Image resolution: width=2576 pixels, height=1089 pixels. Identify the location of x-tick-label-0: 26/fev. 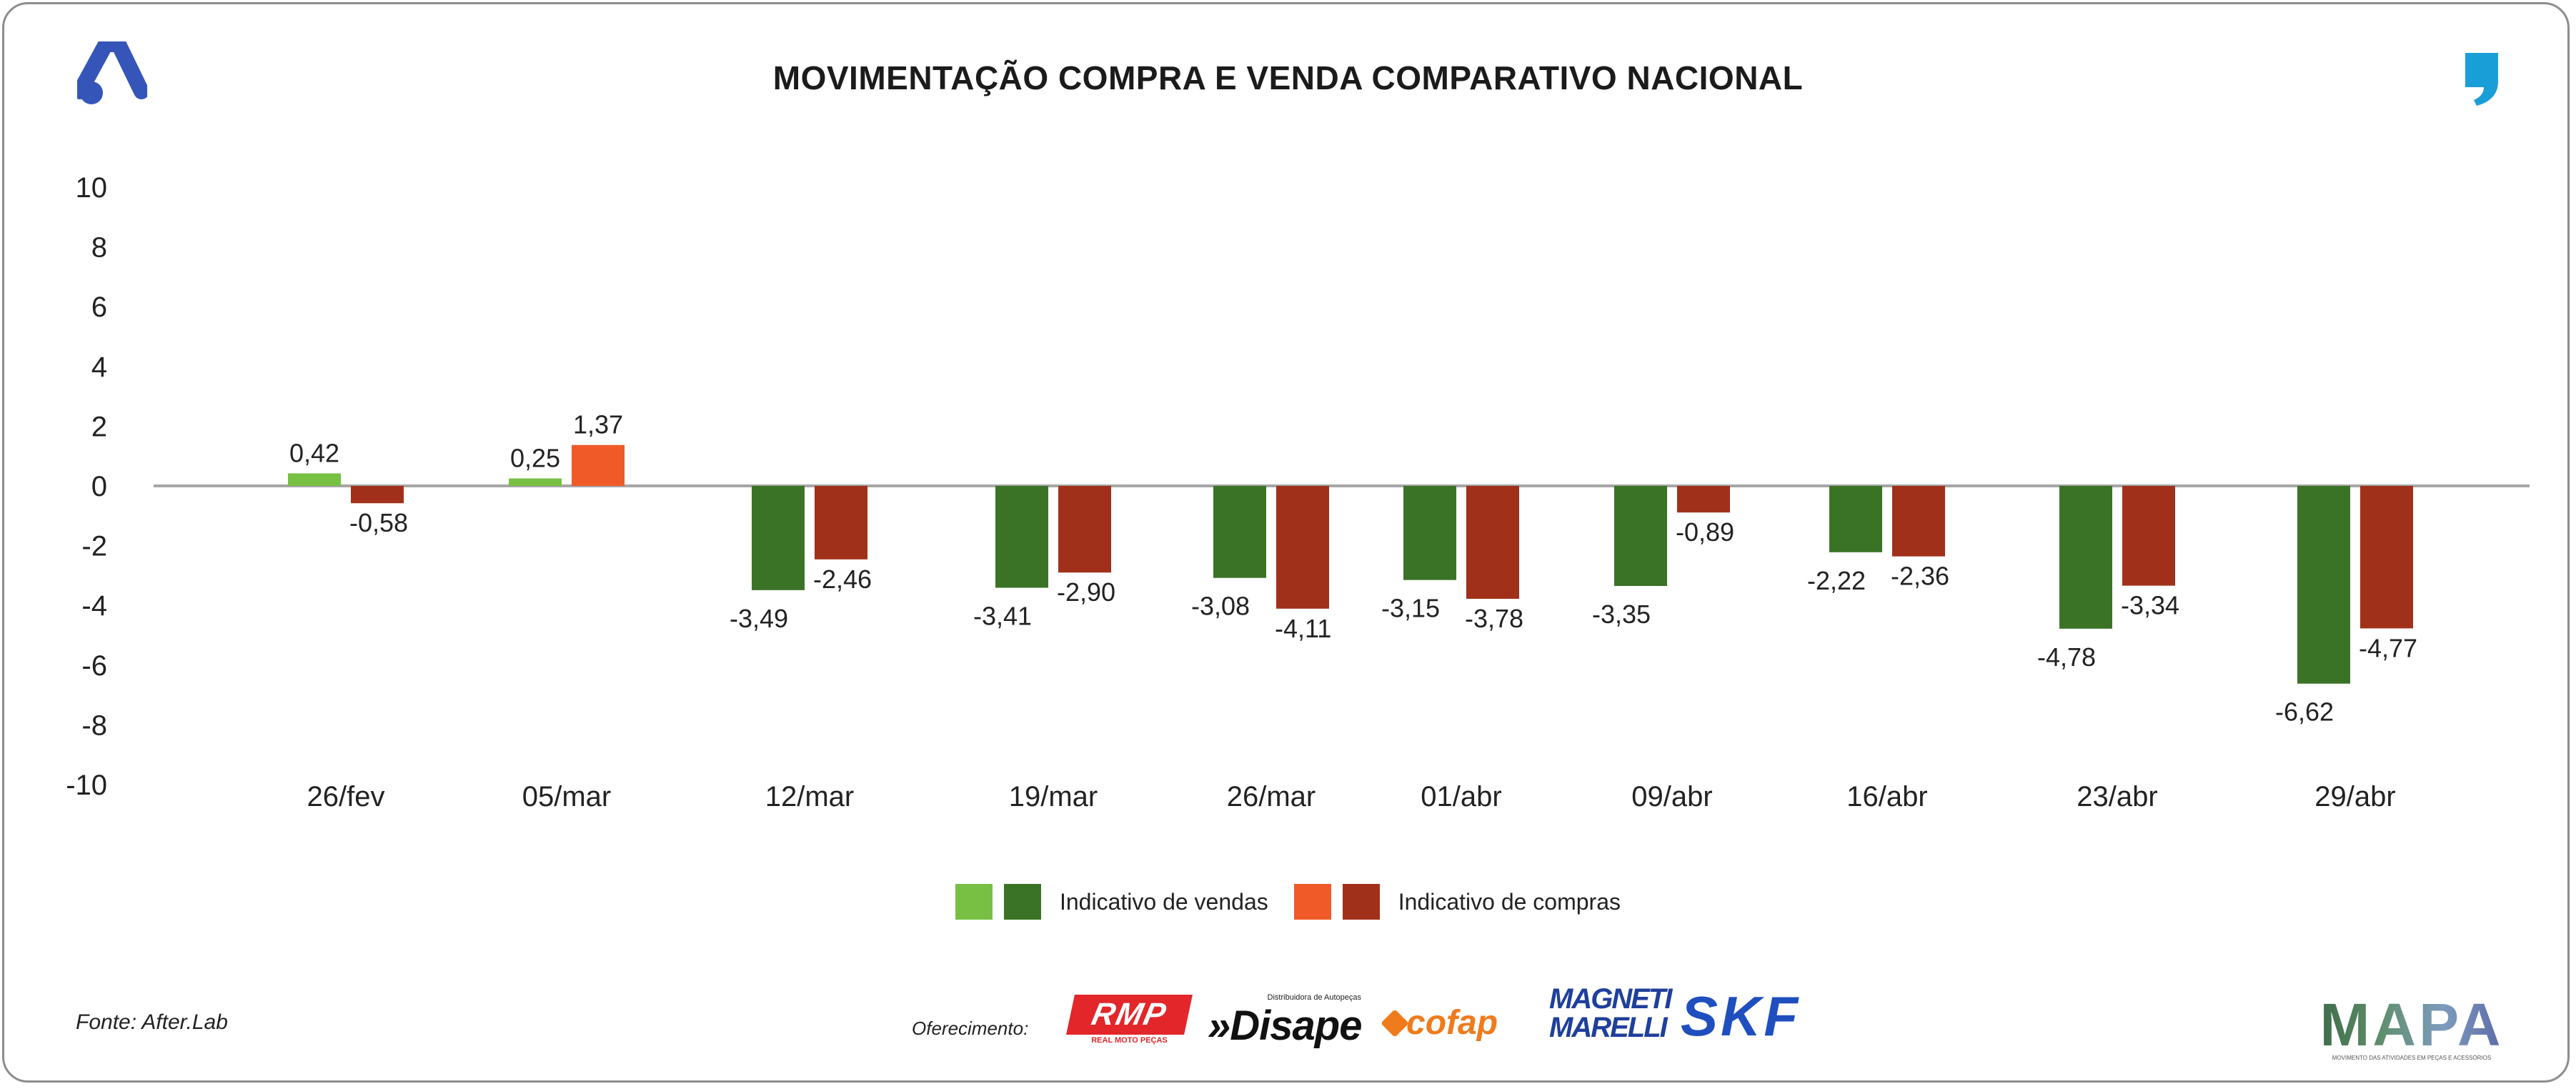
(346, 796).